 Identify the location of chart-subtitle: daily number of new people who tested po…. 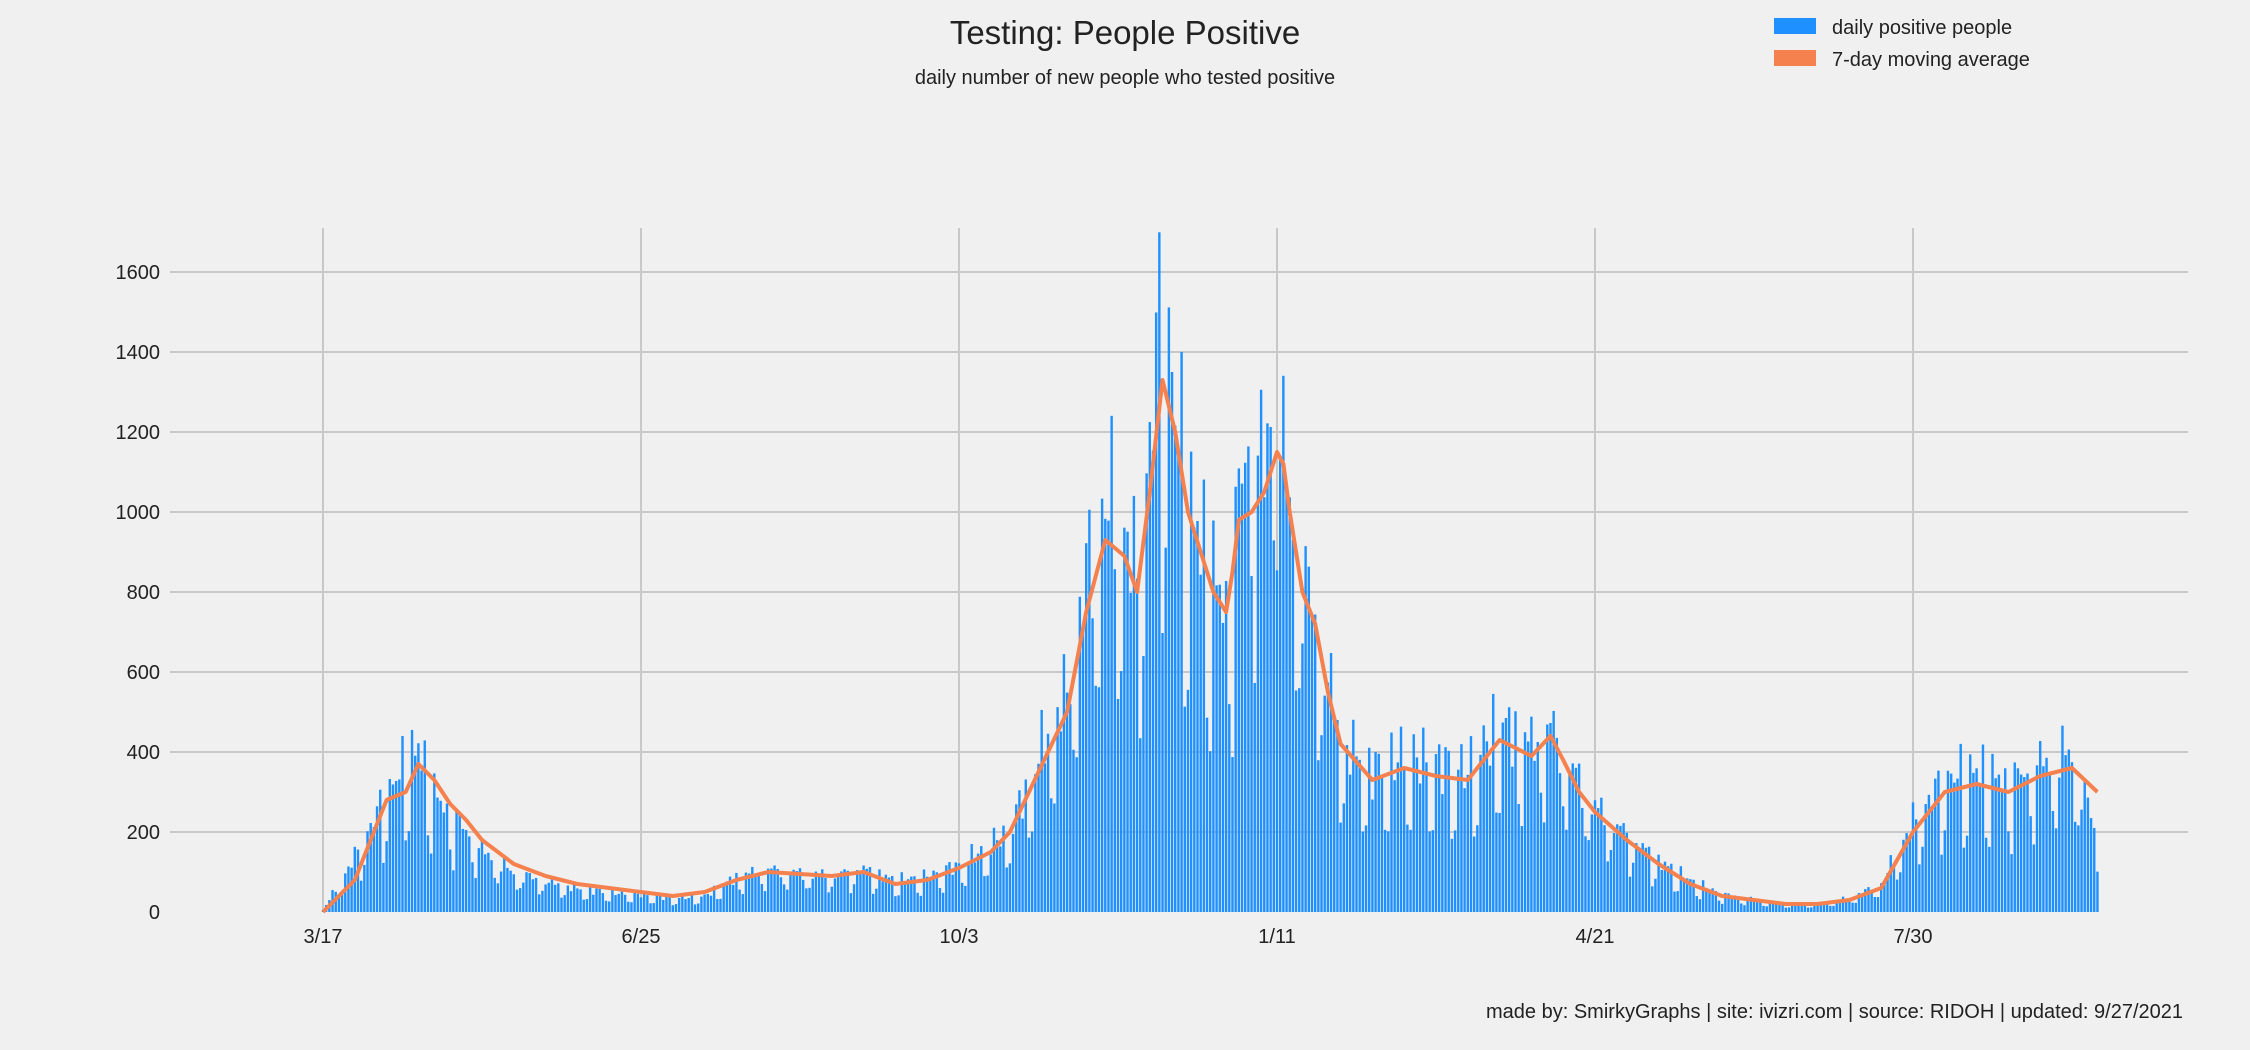
(1125, 78).